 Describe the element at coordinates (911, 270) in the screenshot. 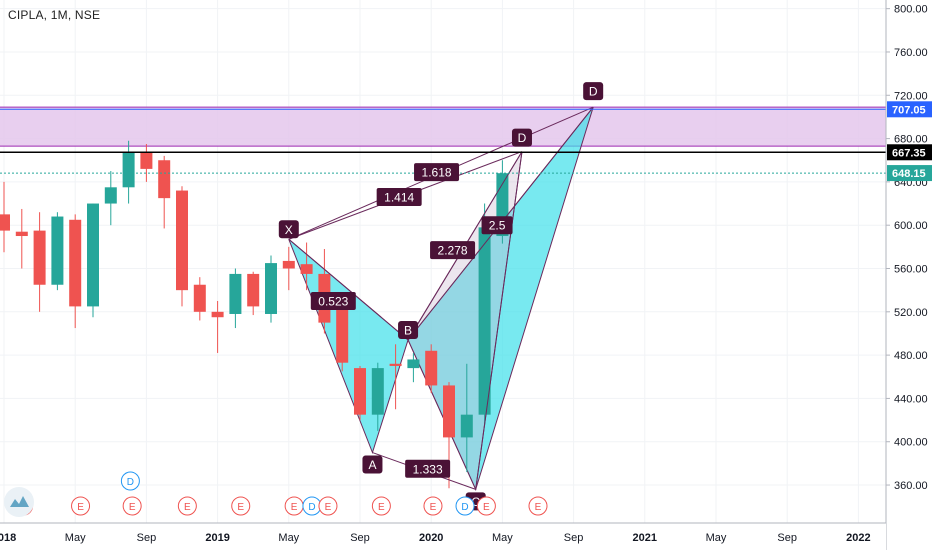

I see `y-tick-label: 560.00` at that location.